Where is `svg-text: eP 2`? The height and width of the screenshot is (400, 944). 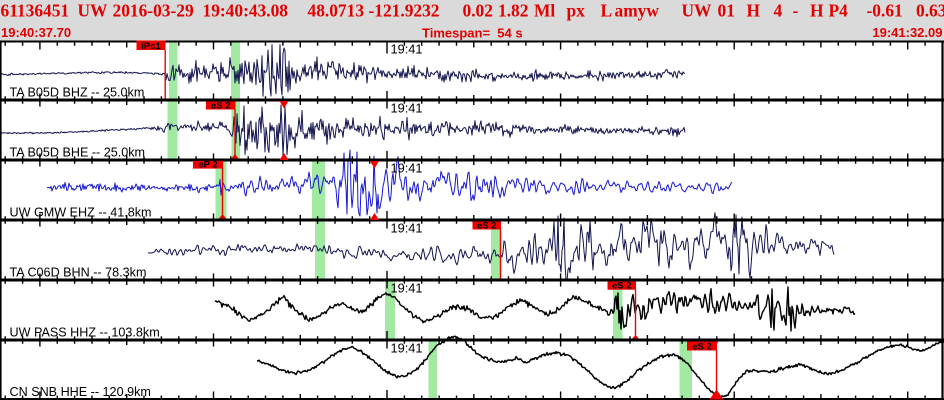
svg-text: eP 2 is located at coordinates (207, 165).